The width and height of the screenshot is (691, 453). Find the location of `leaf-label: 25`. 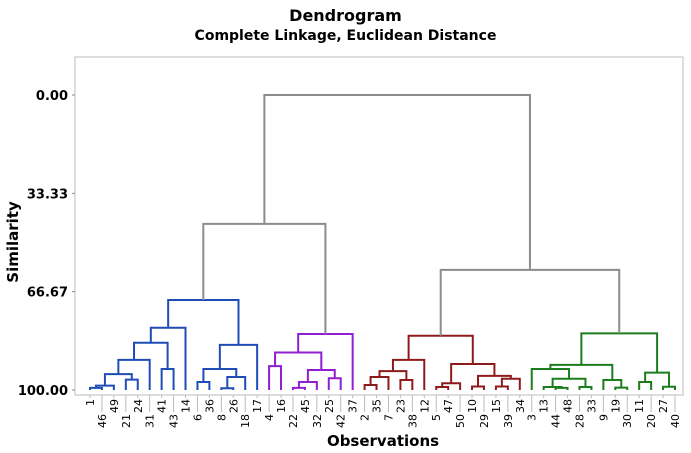

leaf-label: 25 is located at coordinates (329, 406).